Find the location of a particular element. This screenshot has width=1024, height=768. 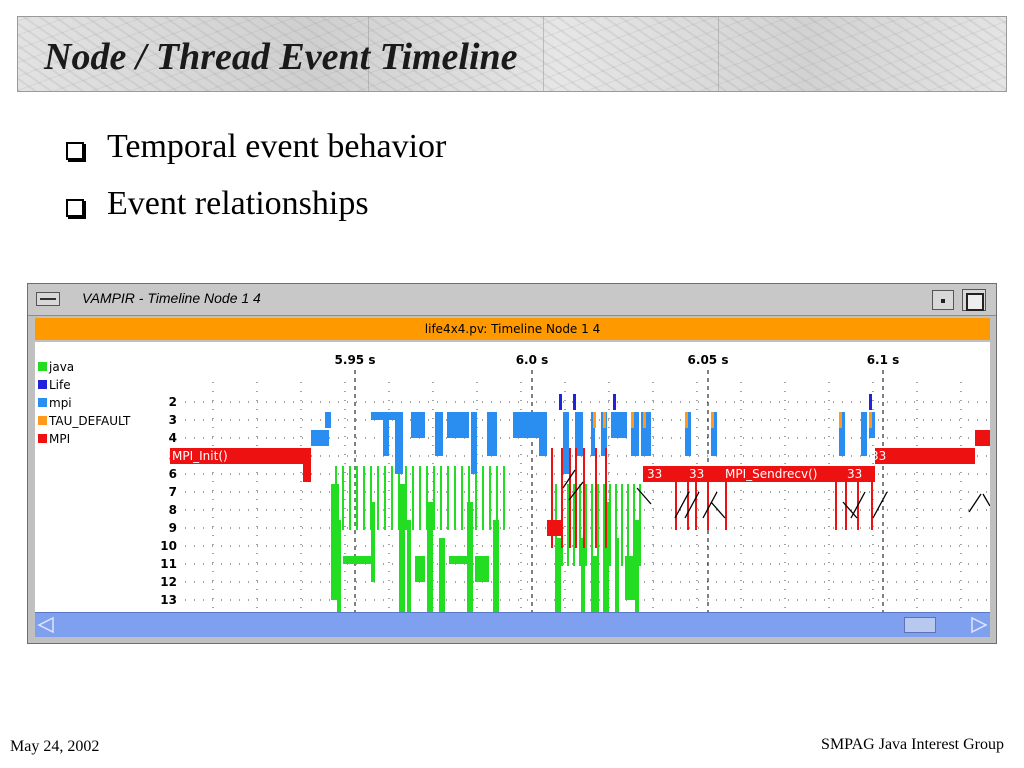

scroll-left-arrow-icon is located at coordinates (46, 625).